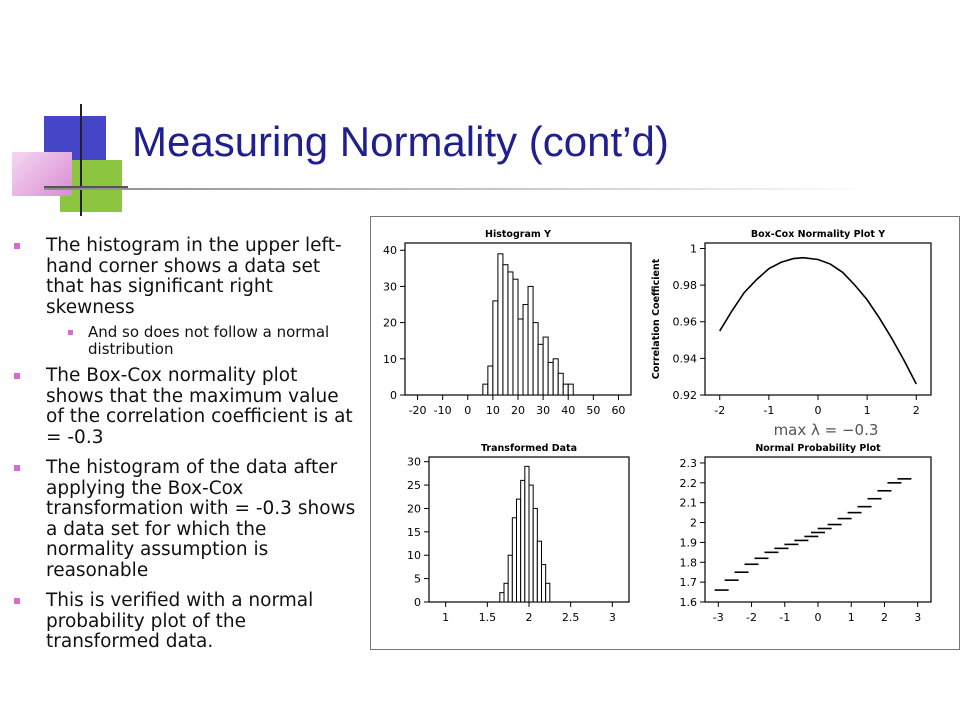 This screenshot has height=720, width=960. I want to click on x-tick-label: 2.5, so click(571, 617).